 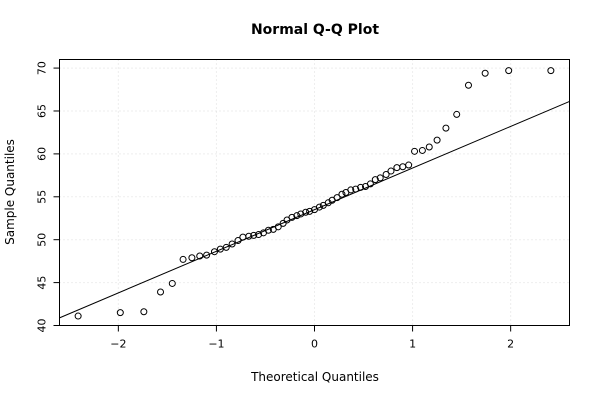 What do you see at coordinates (42, 111) in the screenshot?
I see `y-tick-label: 65` at bounding box center [42, 111].